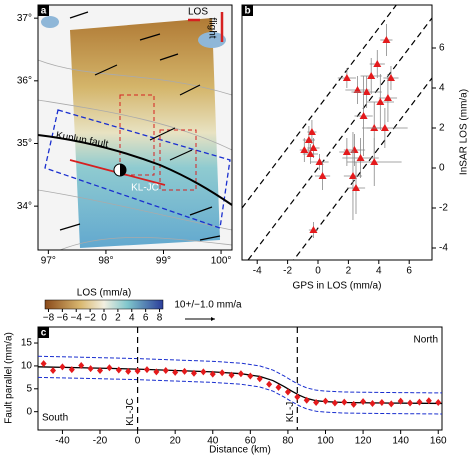 Image resolution: width=474 pixels, height=457 pixels. What do you see at coordinates (240, 395) in the screenshot?
I see `fit-lower` at bounding box center [240, 395].